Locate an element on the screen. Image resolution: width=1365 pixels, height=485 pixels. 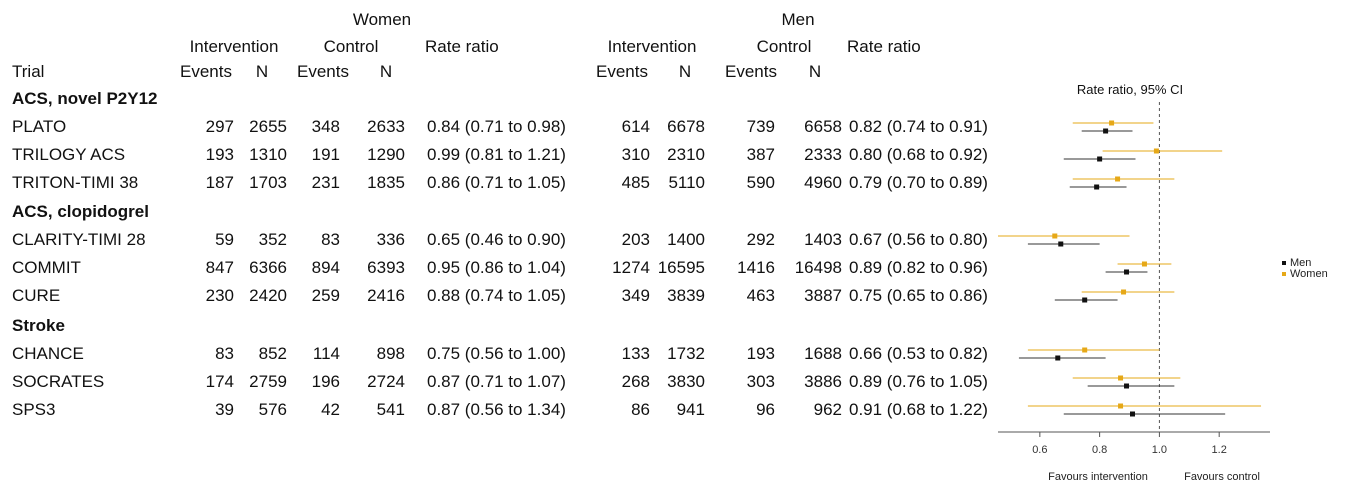
cell: 3839 is located at coordinates (686, 295).